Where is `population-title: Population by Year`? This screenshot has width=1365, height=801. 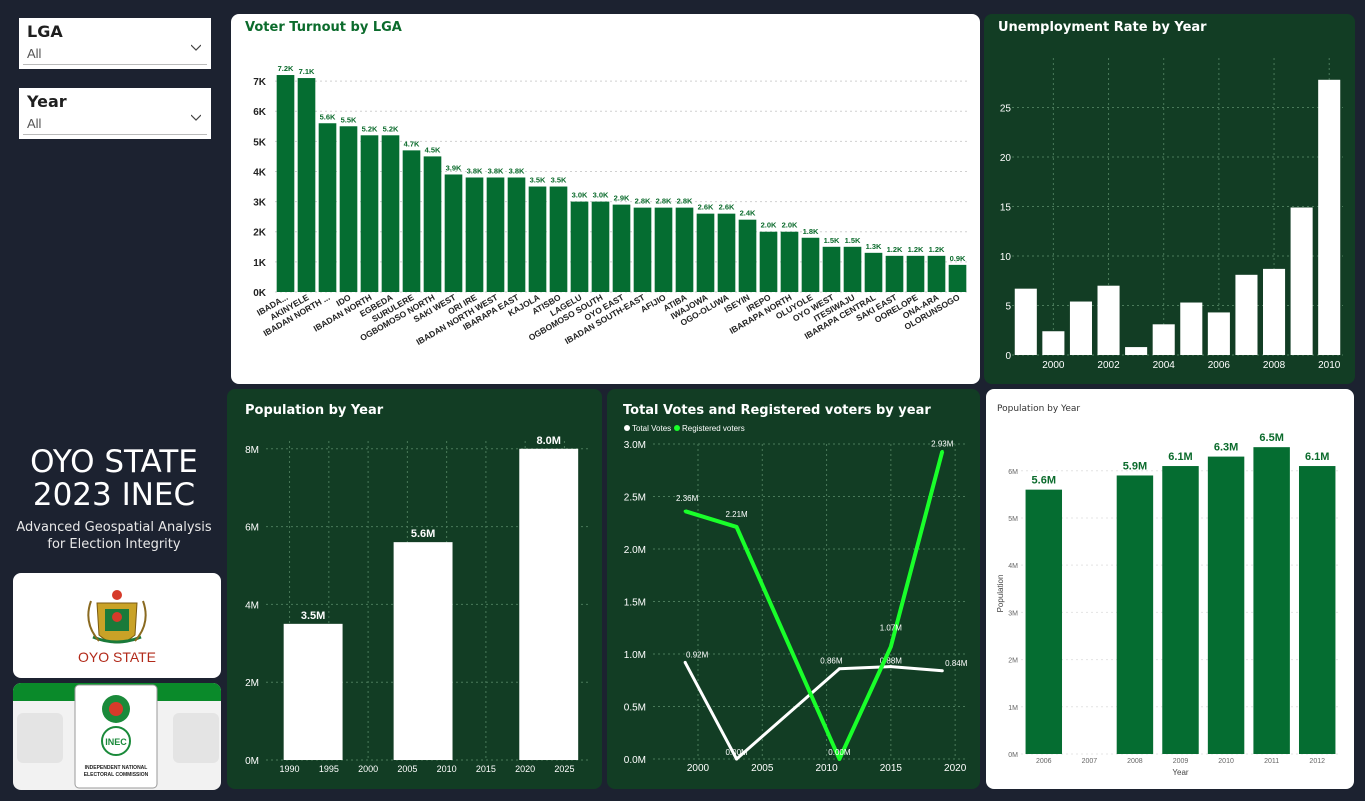 population-title: Population by Year is located at coordinates (314, 410).